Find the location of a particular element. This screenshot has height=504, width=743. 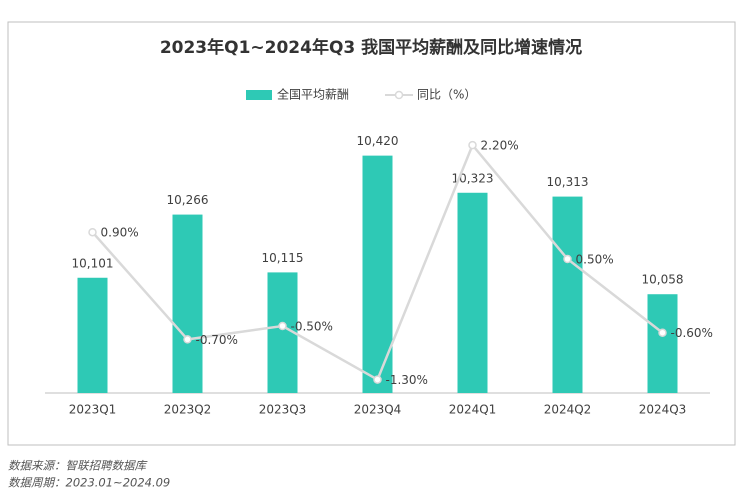

bar-value-label: 10,313 is located at coordinates (568, 182).